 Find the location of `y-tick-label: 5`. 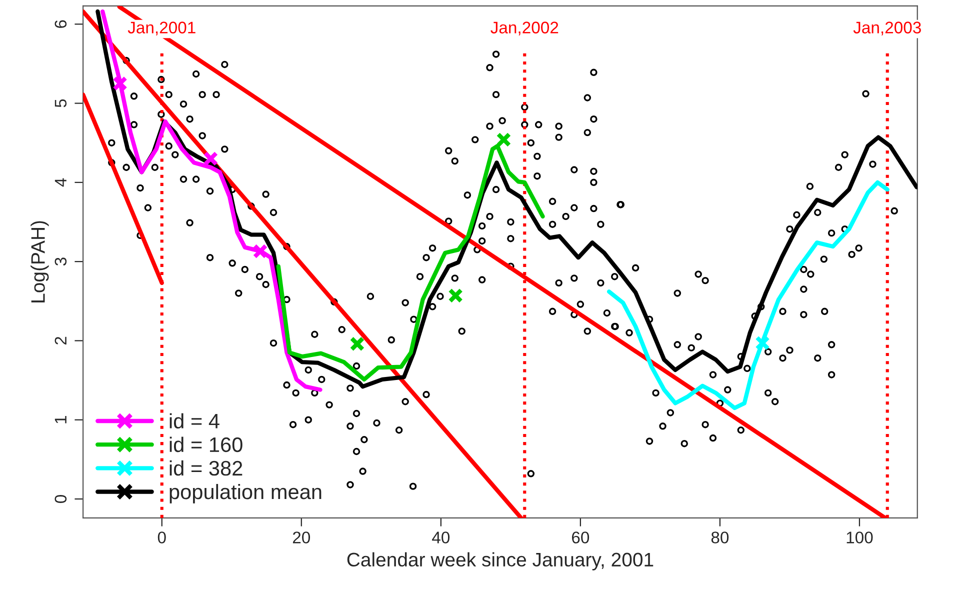

y-tick-label: 5 is located at coordinates (60, 103).